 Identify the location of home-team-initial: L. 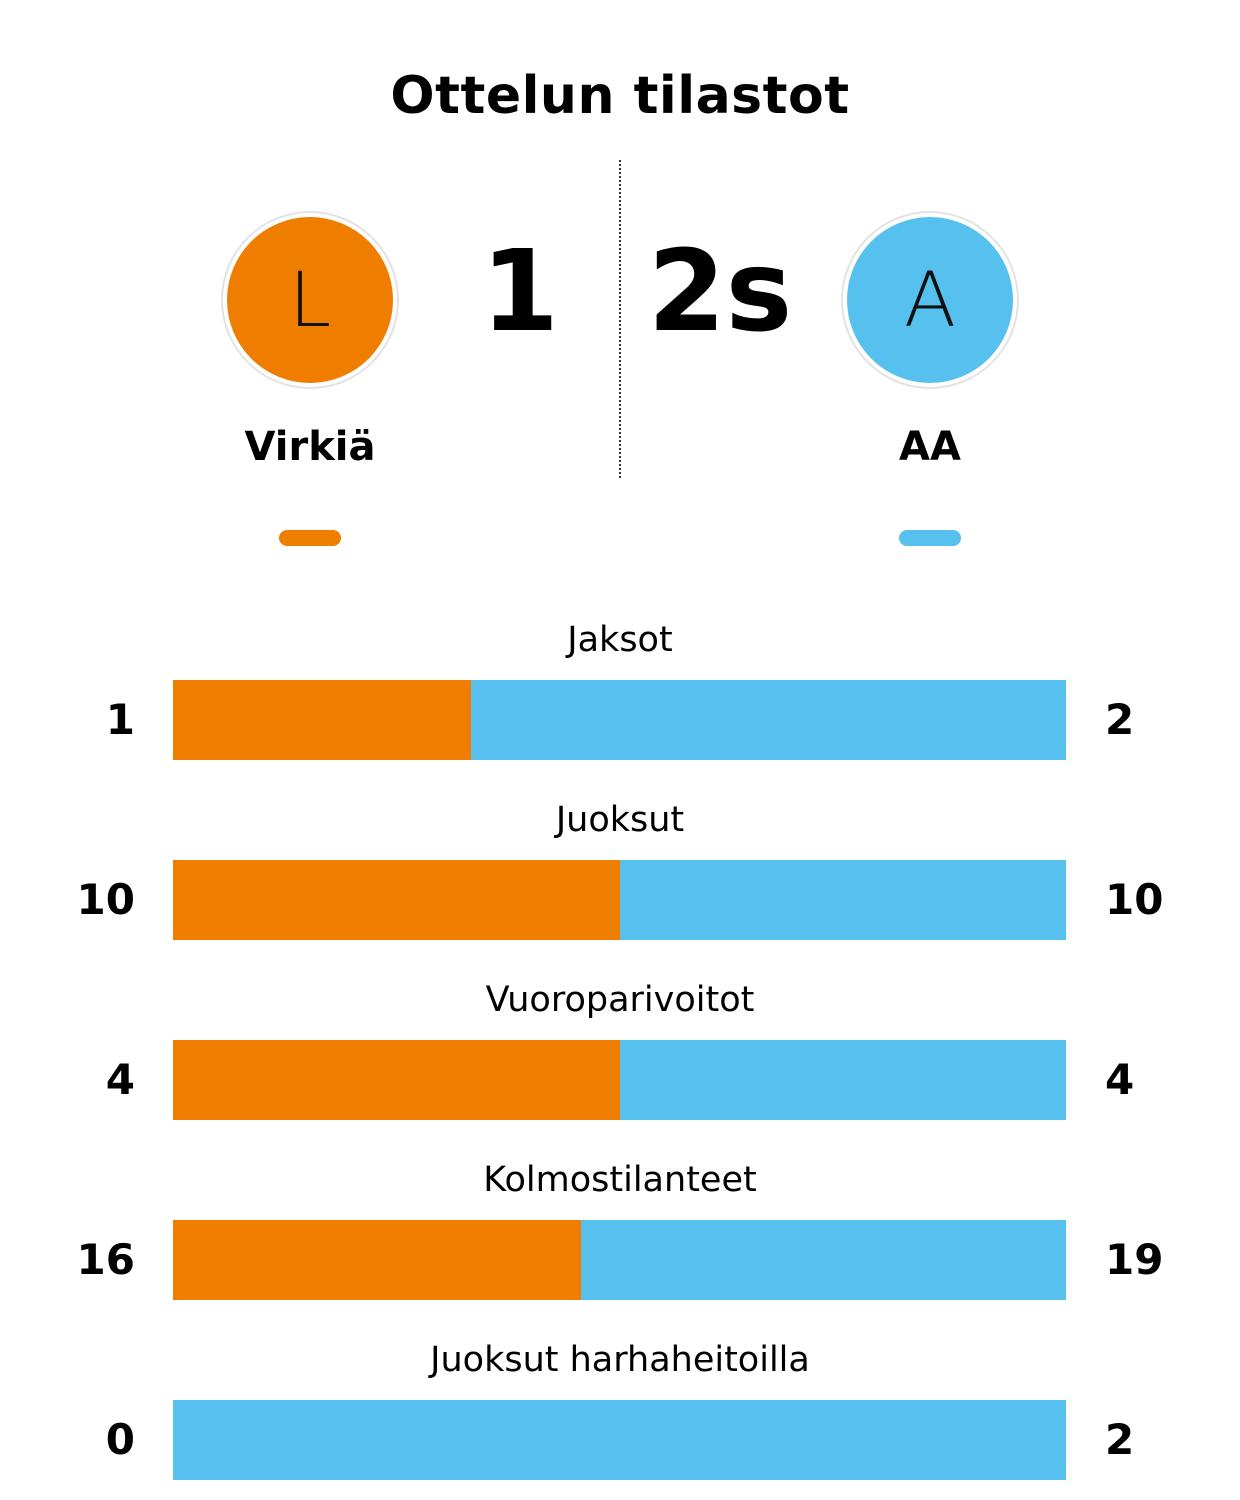
(310, 299).